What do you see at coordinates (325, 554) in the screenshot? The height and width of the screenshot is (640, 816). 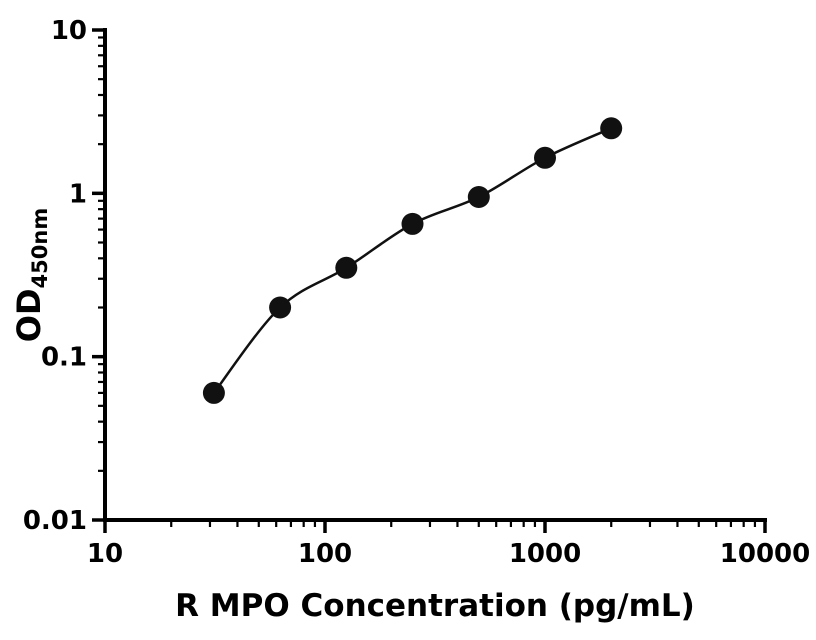 I see `x-tick-label: 100` at bounding box center [325, 554].